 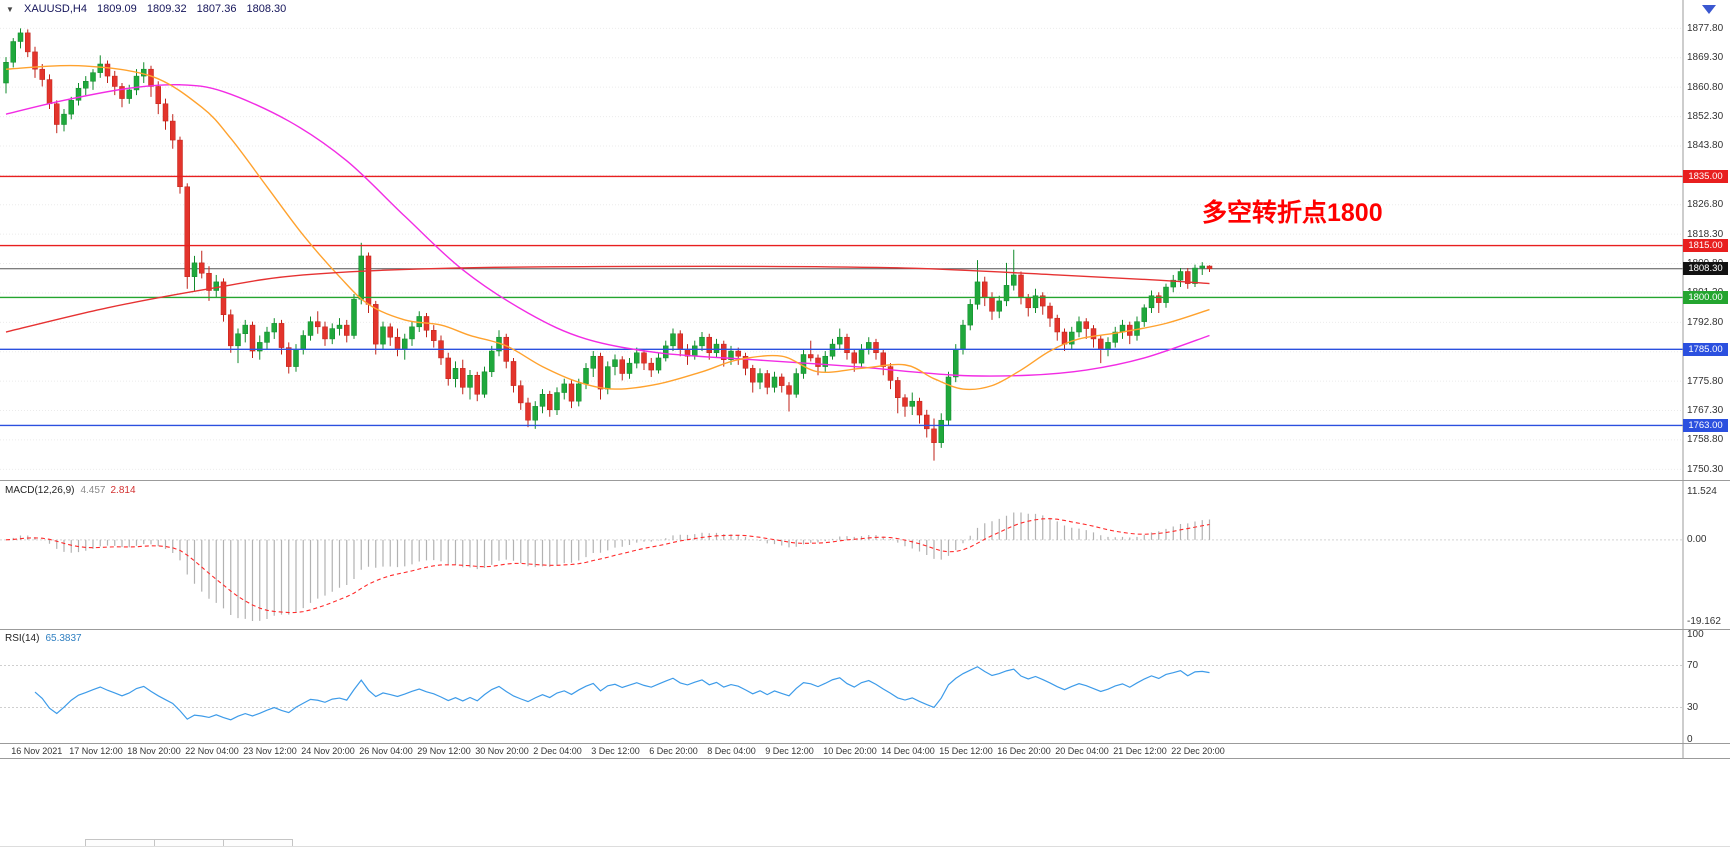 What do you see at coordinates (1292, 213) in the screenshot?
I see `analysis-annotation-text: 多空转折点1800` at bounding box center [1292, 213].